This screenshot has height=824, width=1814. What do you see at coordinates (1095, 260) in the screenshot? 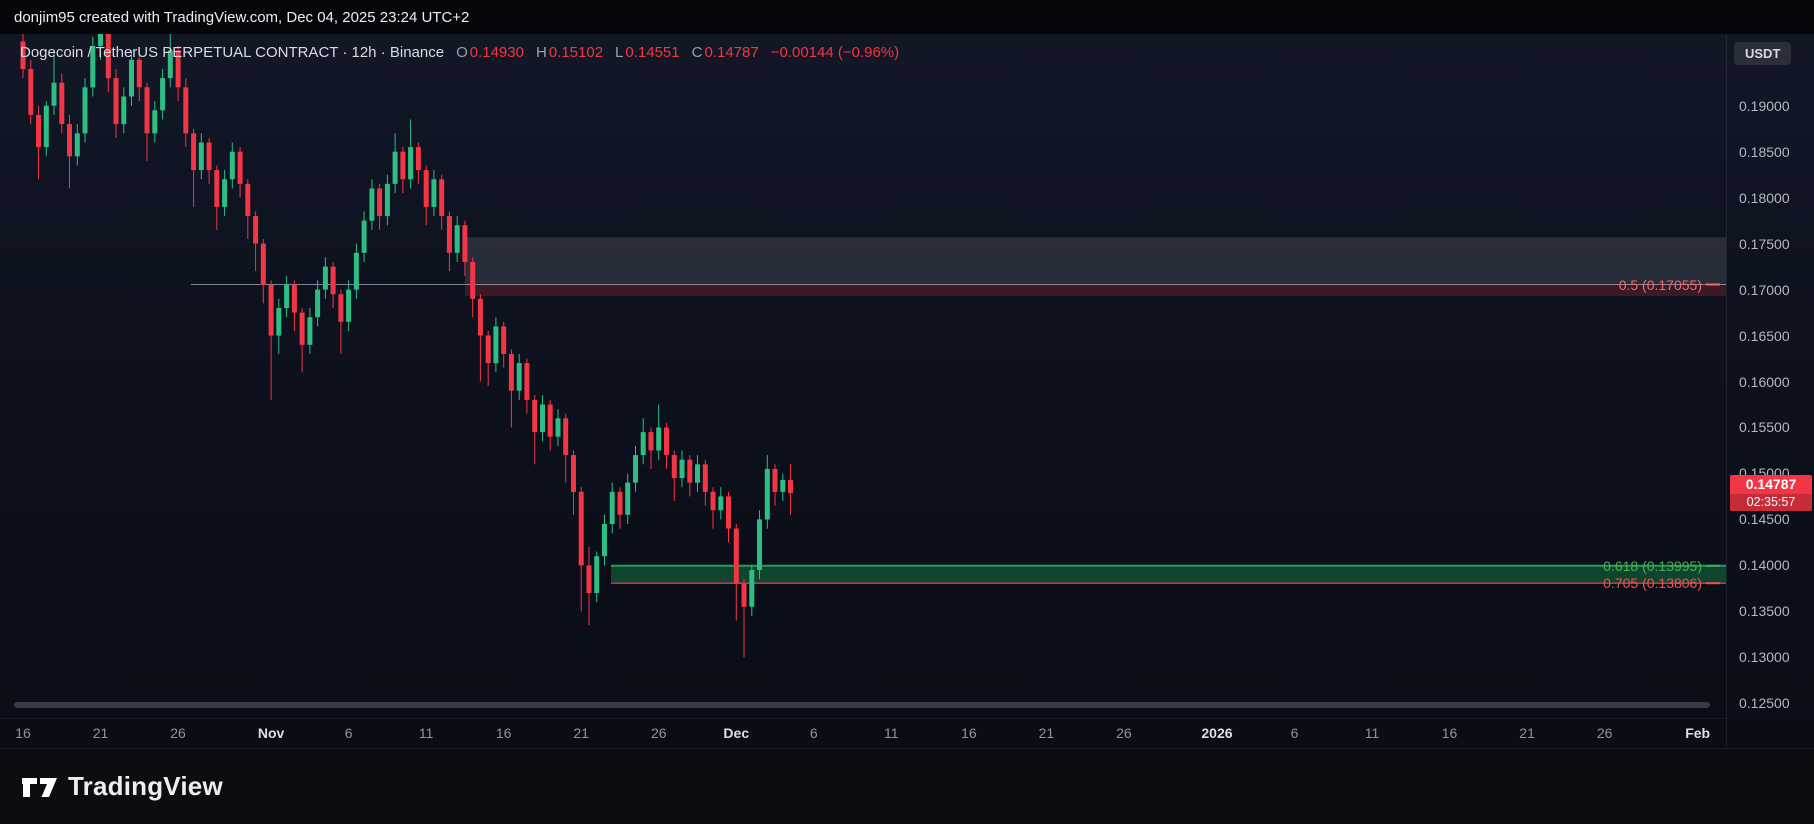
I see `supply-zone-box` at bounding box center [1095, 260].